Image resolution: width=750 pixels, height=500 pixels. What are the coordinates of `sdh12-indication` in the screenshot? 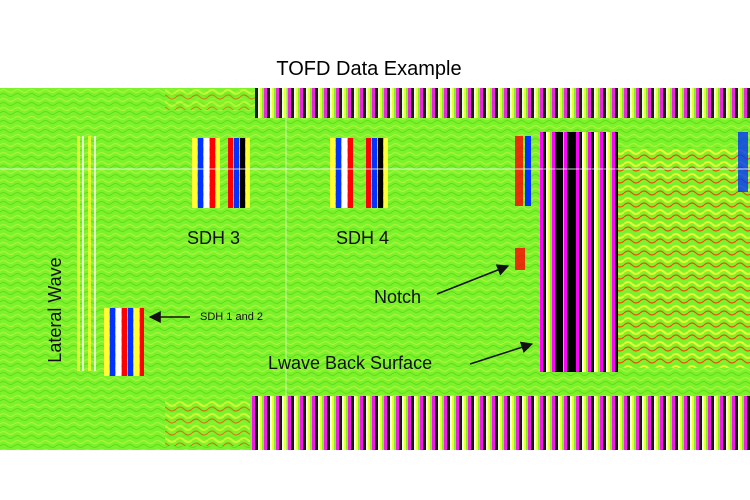 It's located at (124, 342).